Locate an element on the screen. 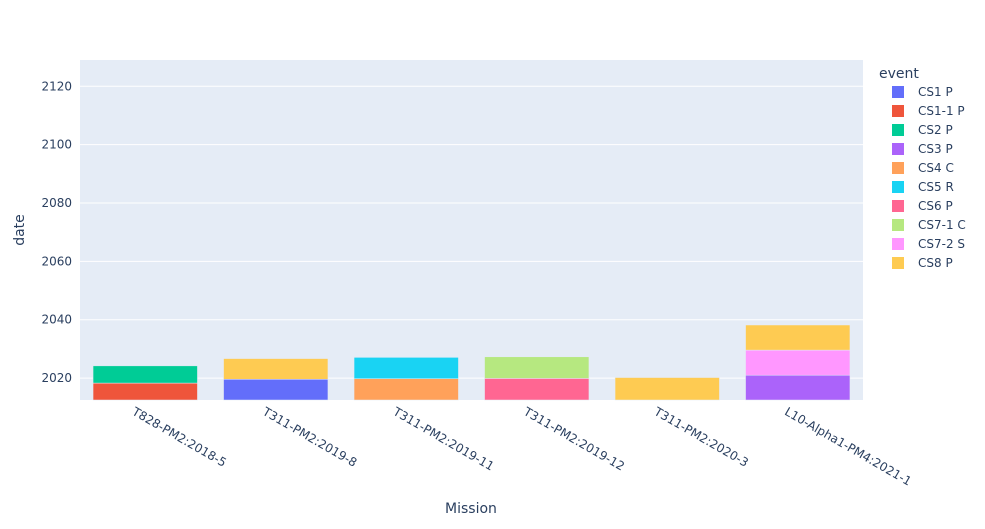 This screenshot has height=529, width=985. legend-label: CS7-1 C is located at coordinates (942, 225).